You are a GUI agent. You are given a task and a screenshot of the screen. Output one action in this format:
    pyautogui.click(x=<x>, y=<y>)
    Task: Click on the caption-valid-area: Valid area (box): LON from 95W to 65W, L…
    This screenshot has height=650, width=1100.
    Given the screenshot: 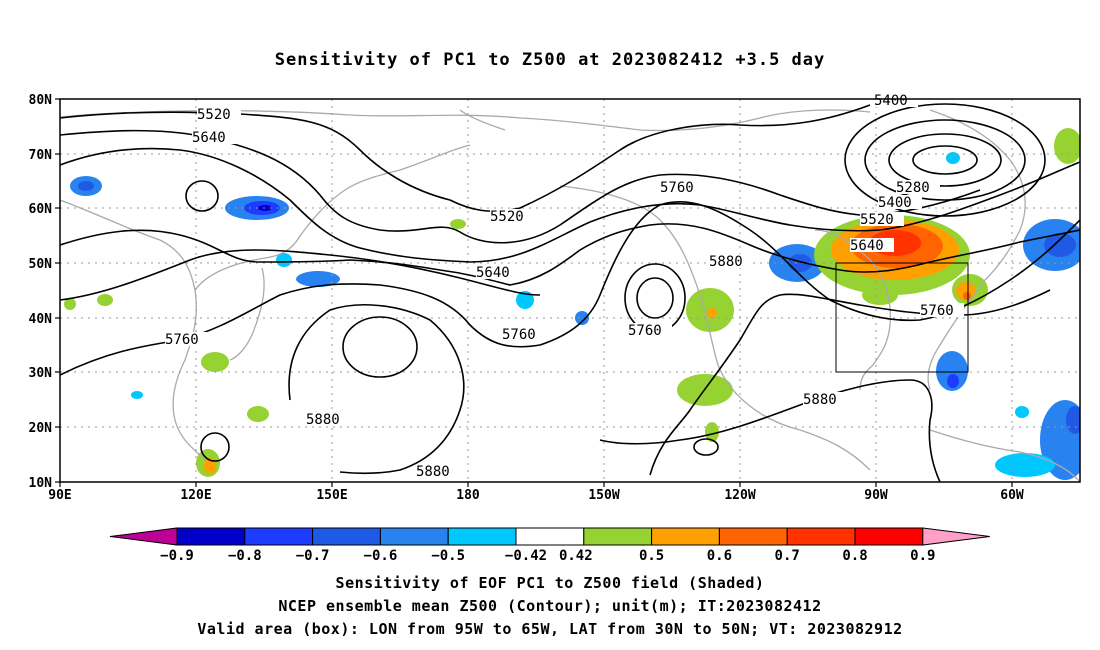 What is the action you would take?
    pyautogui.click(x=550, y=629)
    